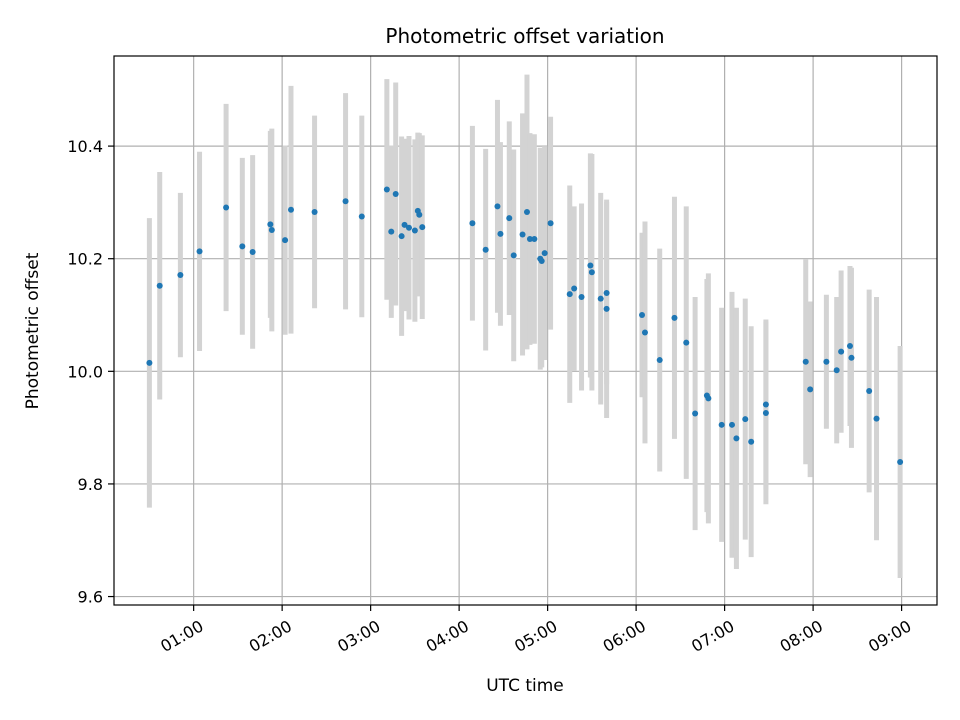  Describe the element at coordinates (85, 371) in the screenshot. I see `y-tick-label: 10.0` at that location.